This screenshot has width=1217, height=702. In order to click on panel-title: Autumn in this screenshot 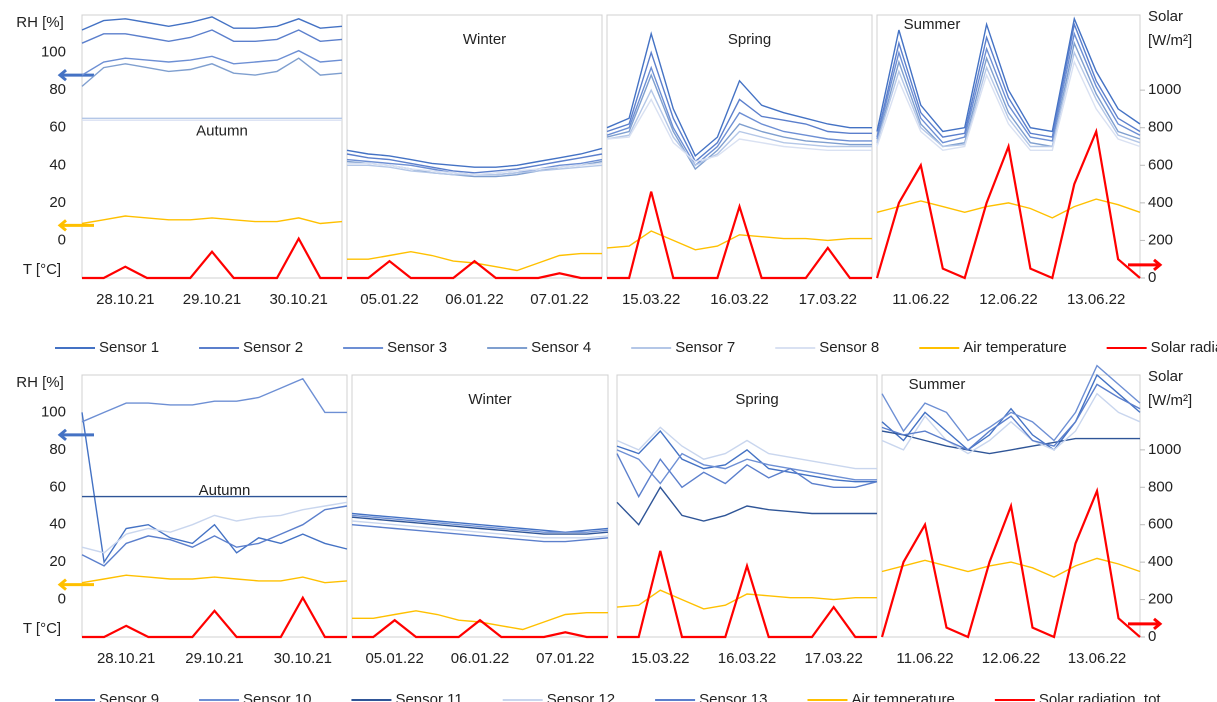, I will do `click(222, 130)`.